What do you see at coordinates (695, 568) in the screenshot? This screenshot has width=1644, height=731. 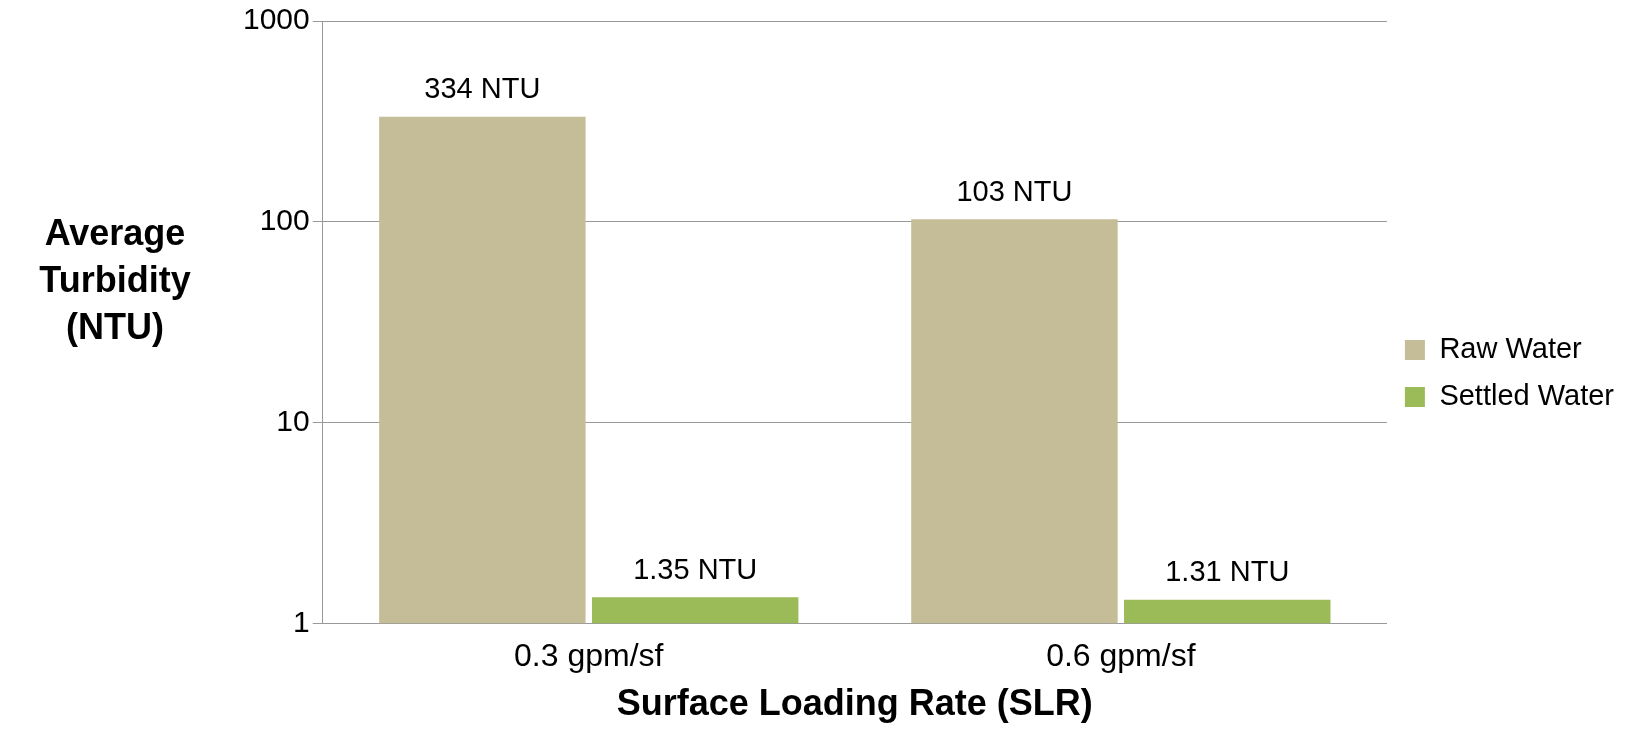 I see `data-label: 1.35 NTU` at bounding box center [695, 568].